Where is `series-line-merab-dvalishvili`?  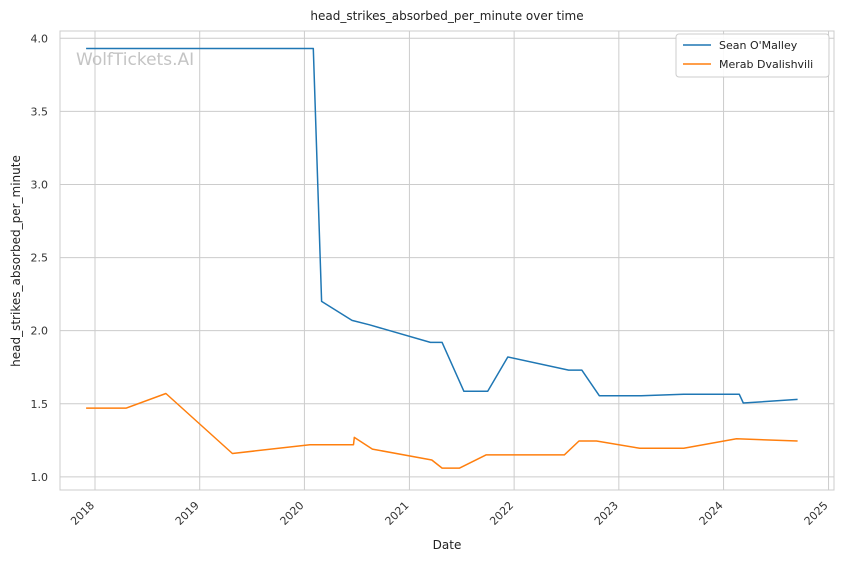
series-line-merab-dvalishvili is located at coordinates (442, 430).